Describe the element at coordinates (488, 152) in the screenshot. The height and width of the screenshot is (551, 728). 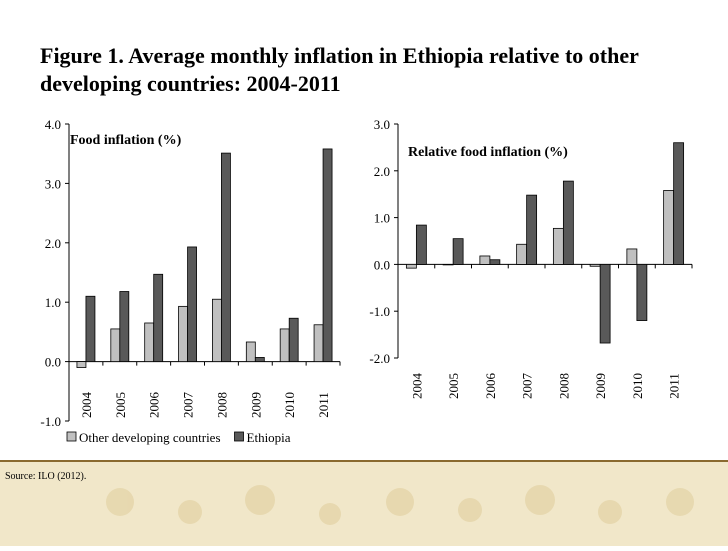
I see `chart-title: Relative food inflation (%)` at that location.